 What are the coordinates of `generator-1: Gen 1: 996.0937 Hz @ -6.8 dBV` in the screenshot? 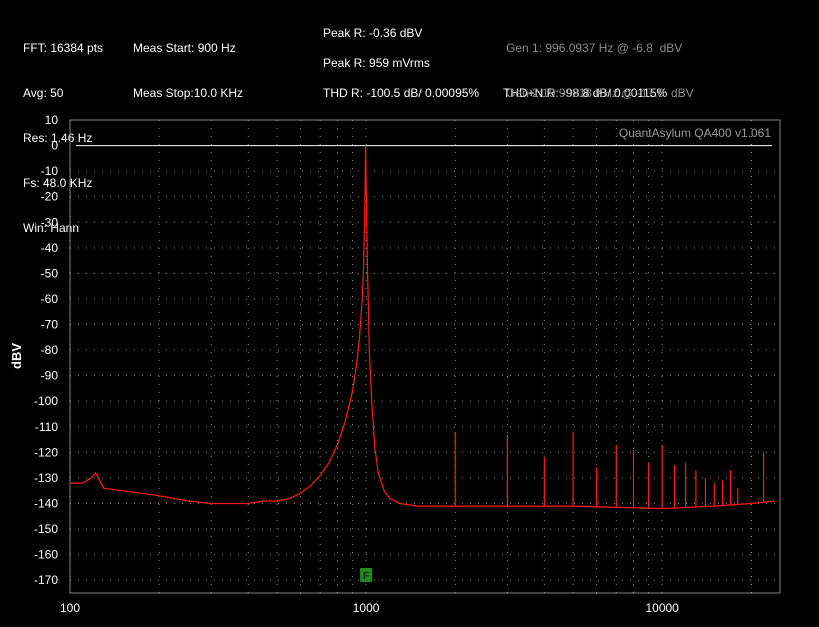 It's located at (594, 48).